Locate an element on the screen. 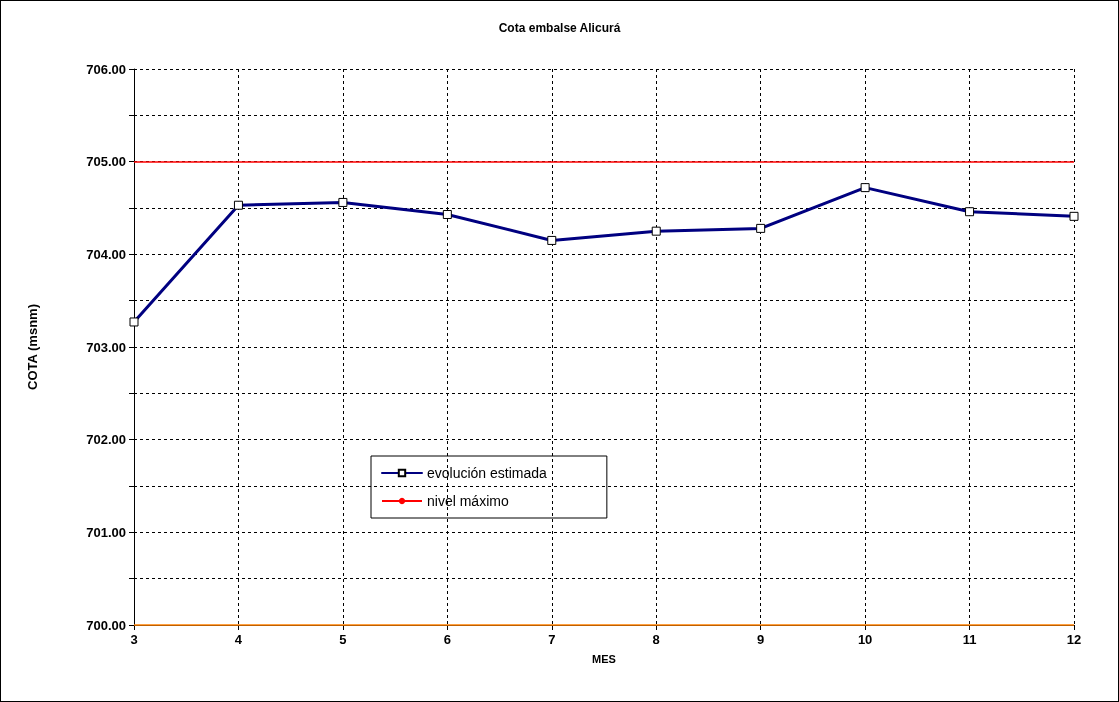 This screenshot has width=1119, height=702. y-tick-label: 700.00 is located at coordinates (106, 625).